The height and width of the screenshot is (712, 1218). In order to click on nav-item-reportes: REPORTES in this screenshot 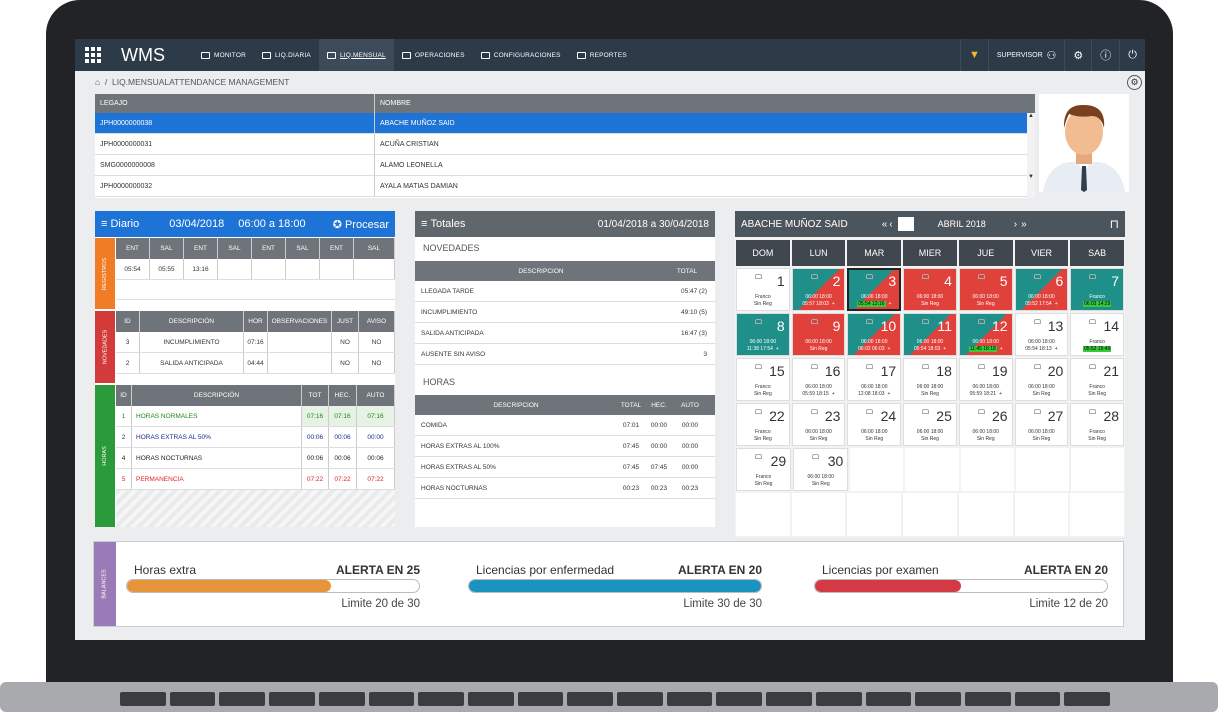, I will do `click(602, 55)`.